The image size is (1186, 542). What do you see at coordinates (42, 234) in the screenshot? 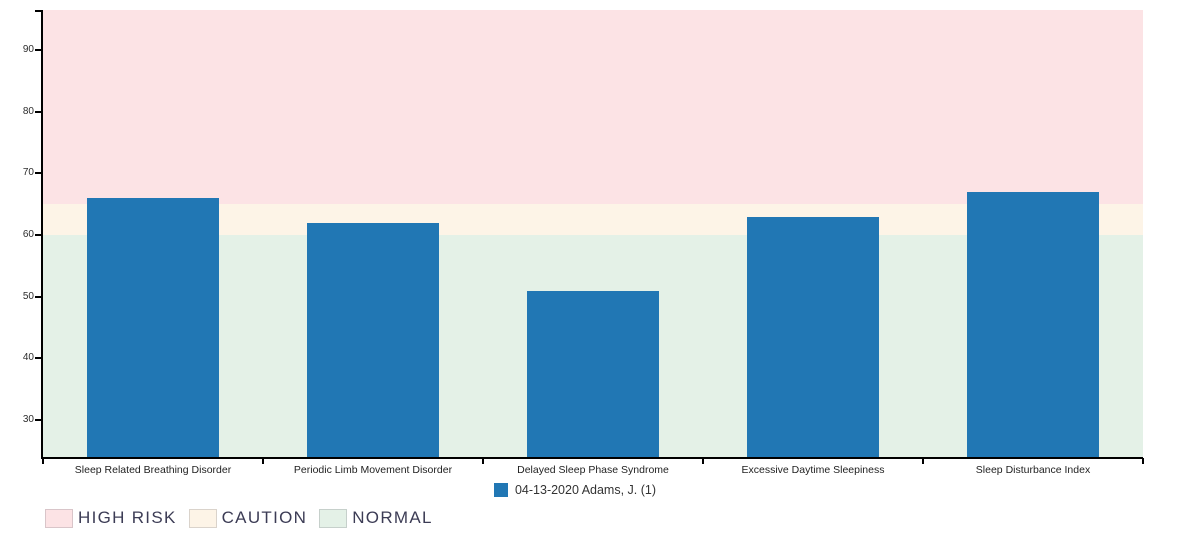
I see `y-axis-line` at bounding box center [42, 234].